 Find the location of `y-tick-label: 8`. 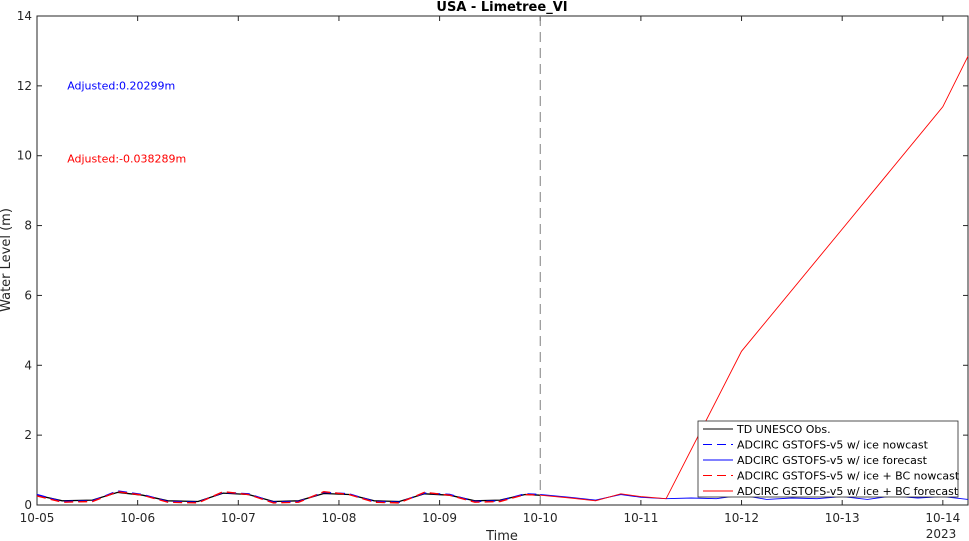

y-tick-label: 8 is located at coordinates (28, 226).